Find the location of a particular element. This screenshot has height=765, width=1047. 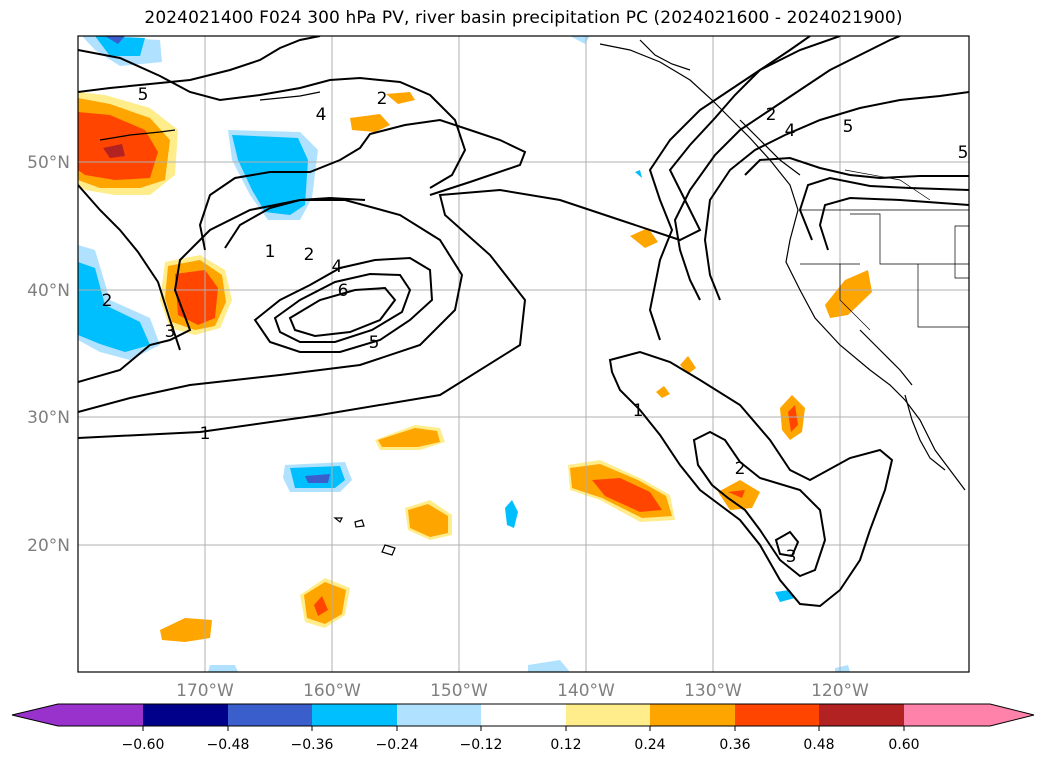

lat-label: 50°N is located at coordinates (48, 163).